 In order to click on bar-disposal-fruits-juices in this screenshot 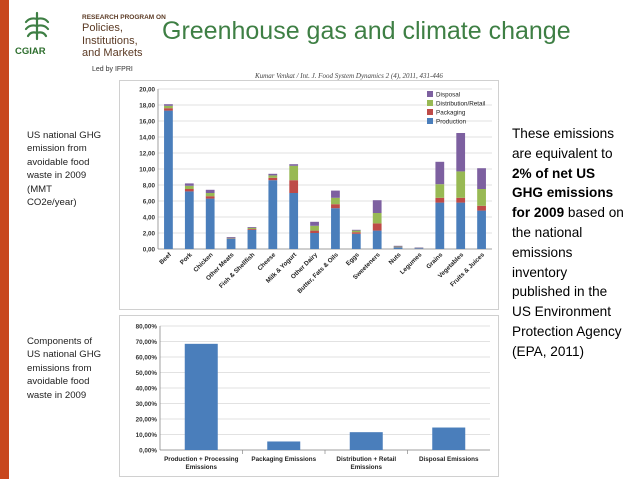, I will do `click(481, 178)`.